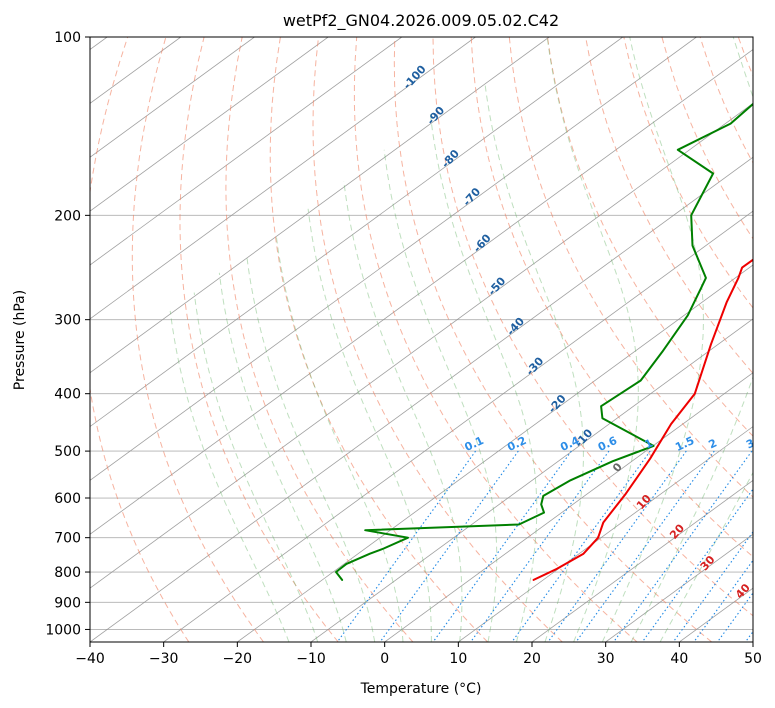  Describe the element at coordinates (90, 659) in the screenshot. I see `x-tick-label: −40` at that location.